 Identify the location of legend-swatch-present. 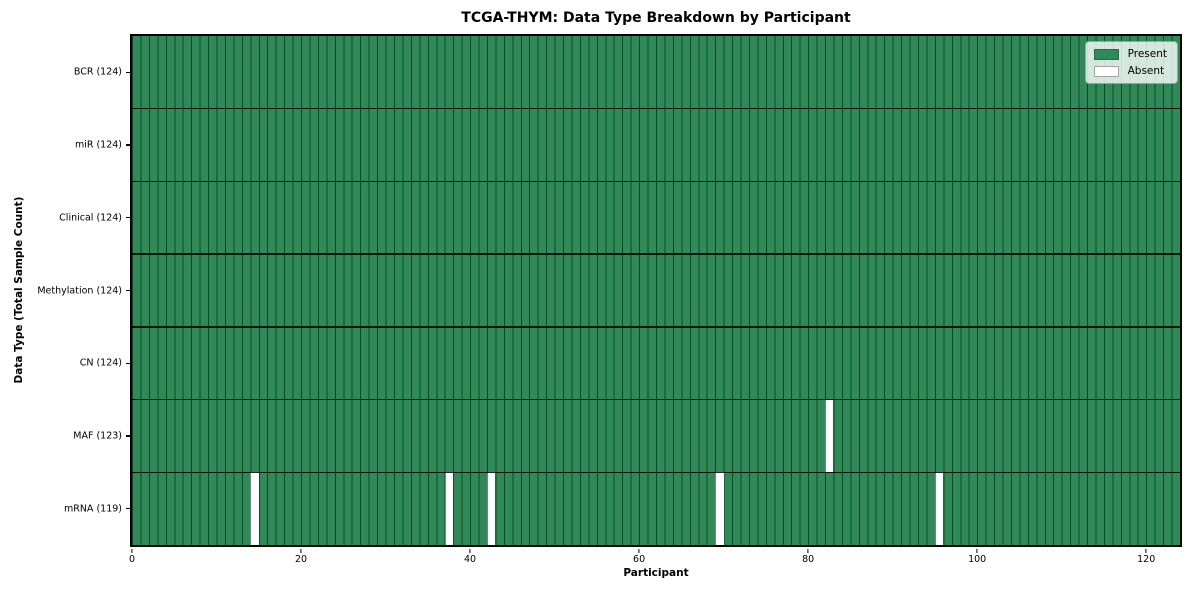
(1106, 54).